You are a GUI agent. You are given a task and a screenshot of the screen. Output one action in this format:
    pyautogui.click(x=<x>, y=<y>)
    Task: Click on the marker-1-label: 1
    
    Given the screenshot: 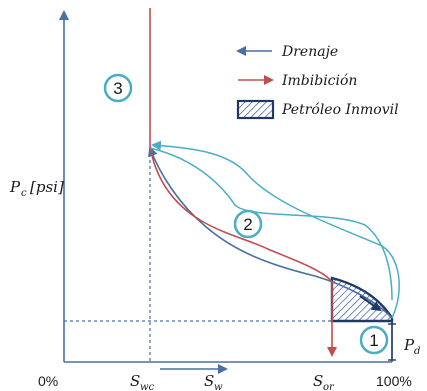 What is the action you would take?
    pyautogui.click(x=373, y=340)
    